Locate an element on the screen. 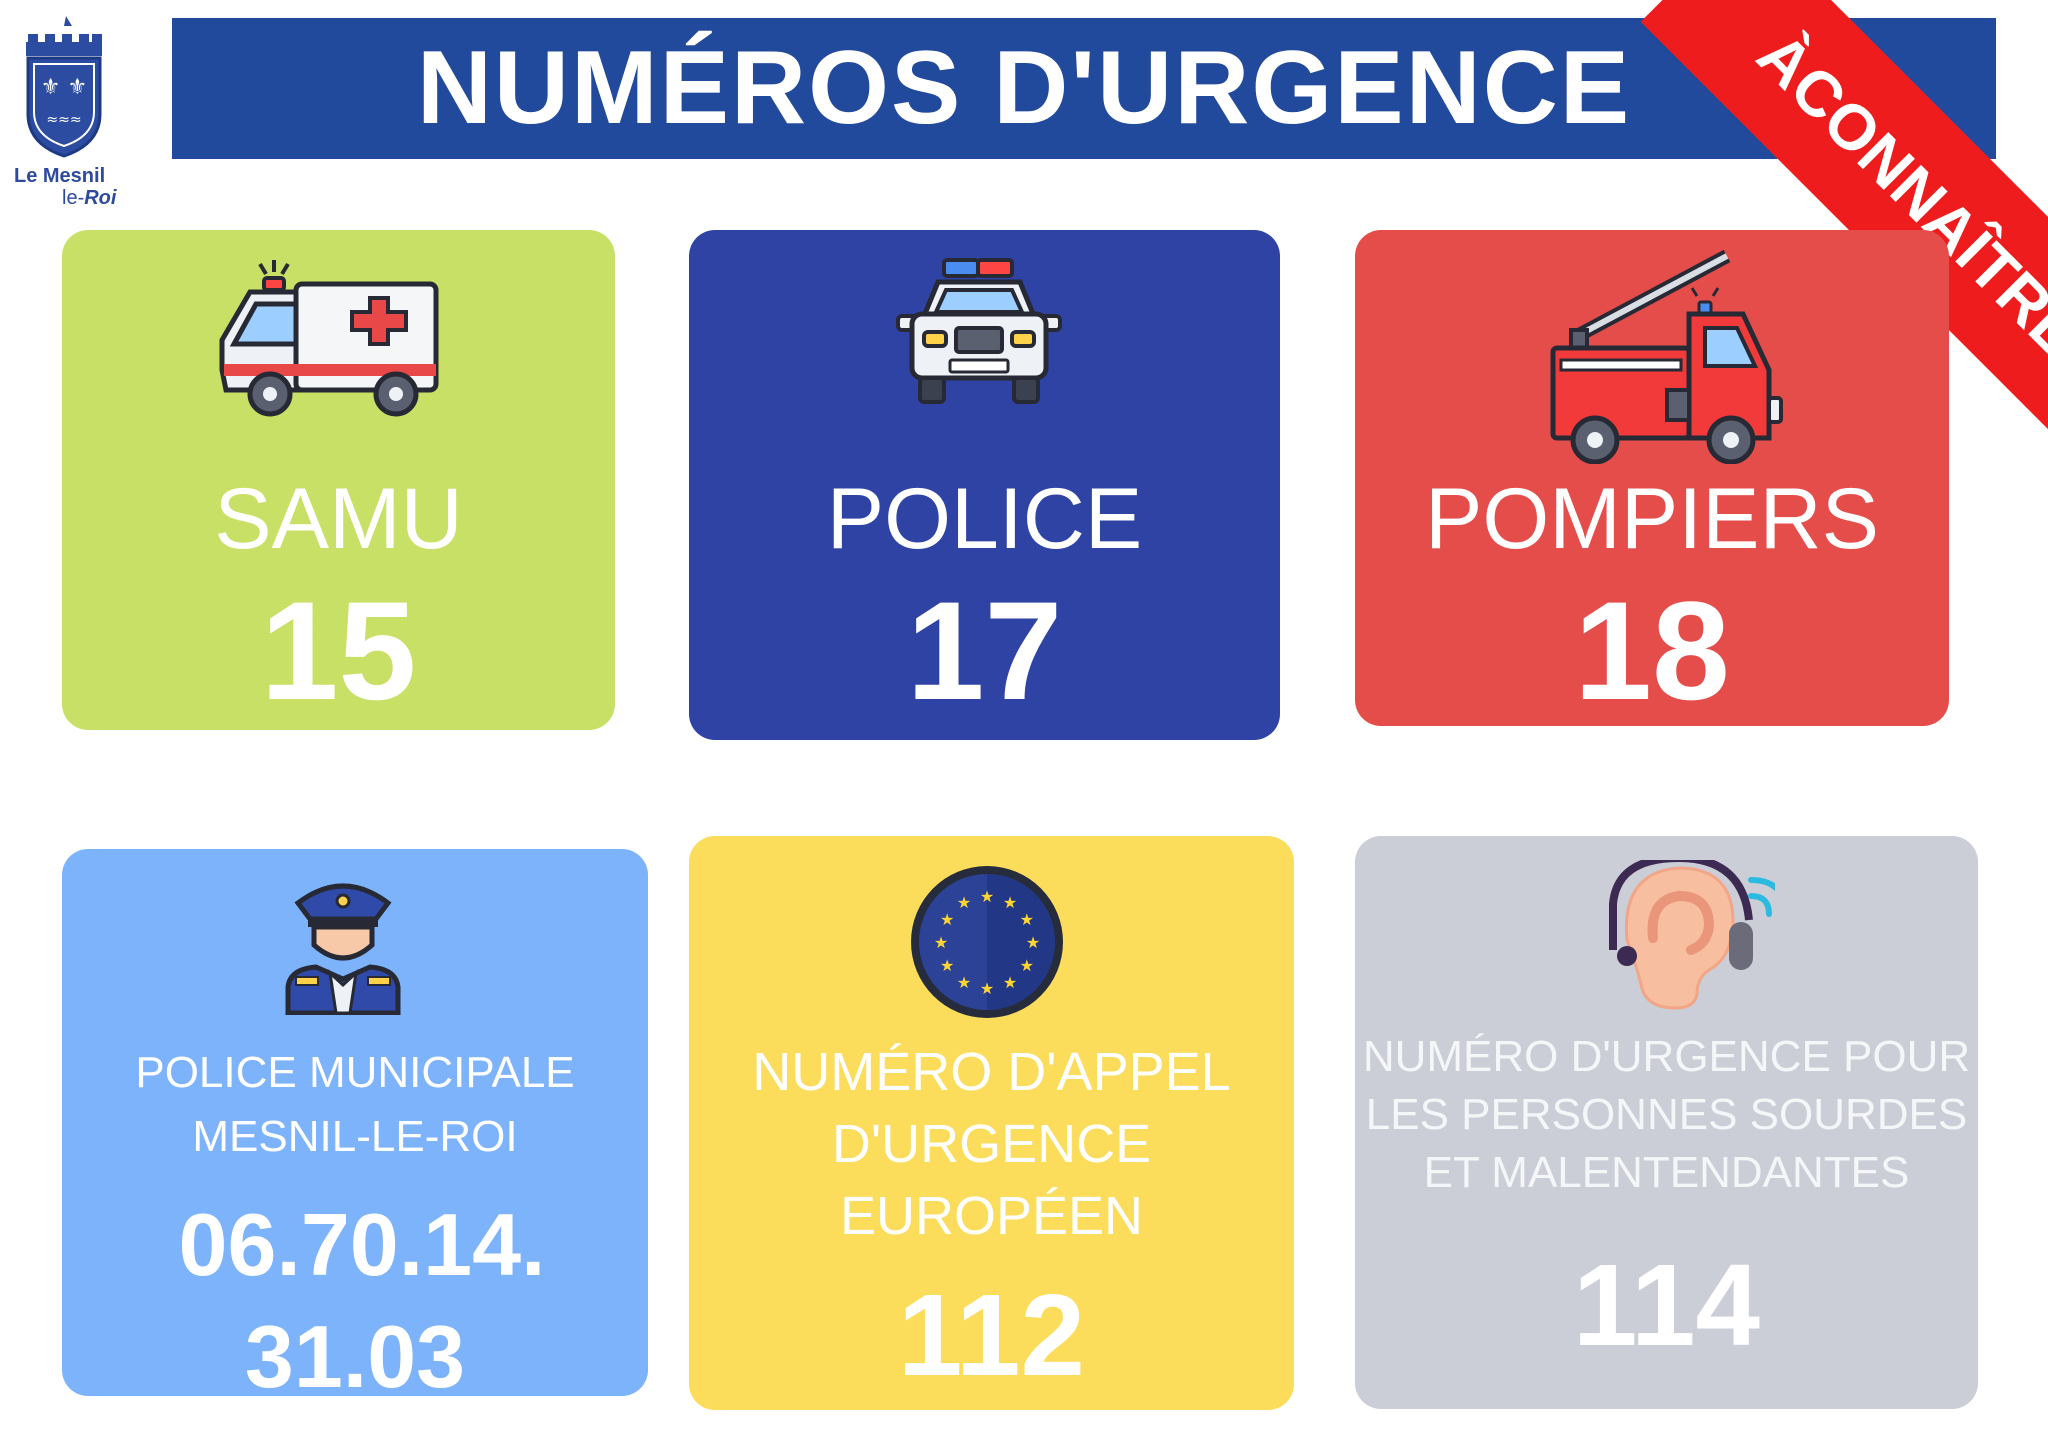  emergency-number: 06.70.14. 31.03 is located at coordinates (362, 1300).